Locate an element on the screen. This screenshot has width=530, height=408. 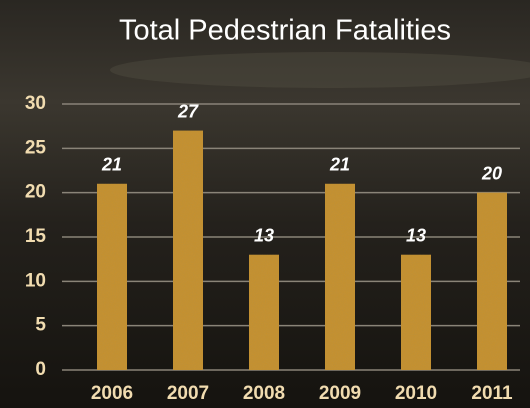
x-tick-label: 2009 is located at coordinates (340, 393).